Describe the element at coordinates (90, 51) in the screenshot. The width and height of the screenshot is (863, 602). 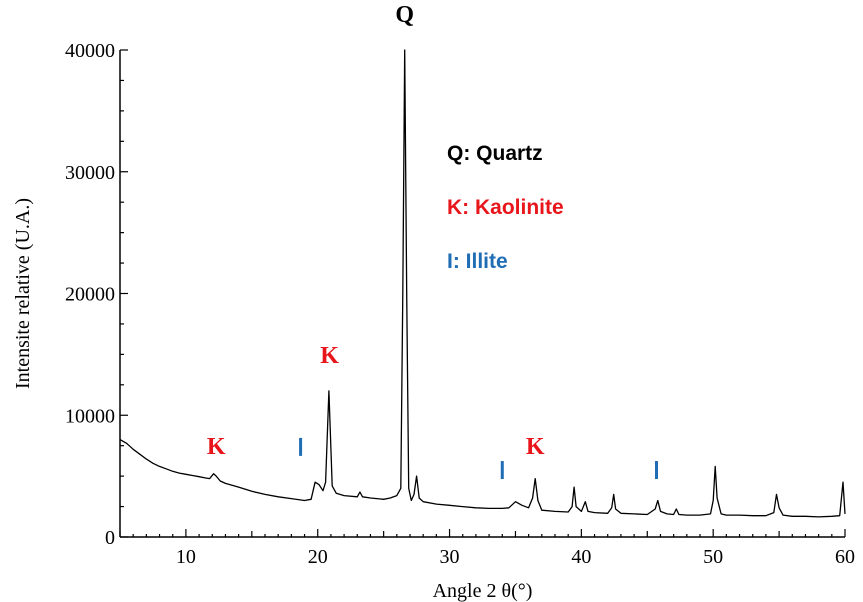
I see `y-tick-label: 40000` at that location.